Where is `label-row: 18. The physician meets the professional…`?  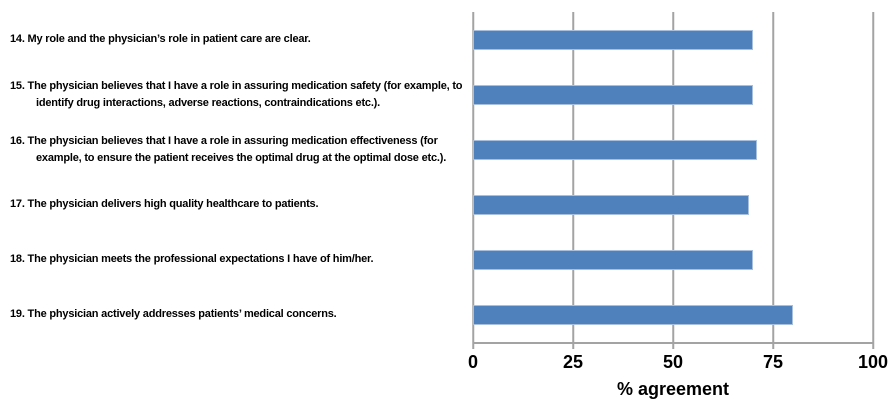 label-row: 18. The physician meets the professional… is located at coordinates (232, 259).